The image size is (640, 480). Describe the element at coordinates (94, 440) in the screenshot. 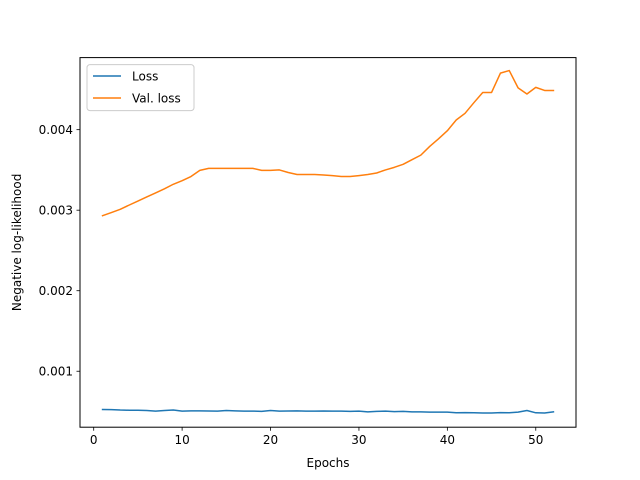

I see `x-tick-label: 0` at that location.